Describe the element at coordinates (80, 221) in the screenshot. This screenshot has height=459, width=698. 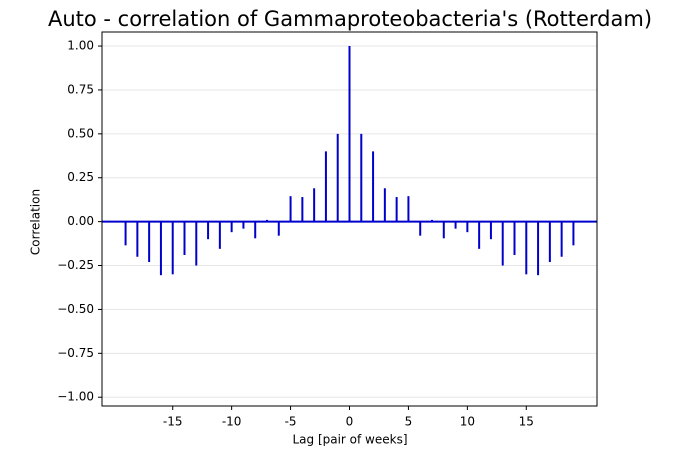
I see `y-tick-label: 0.00` at that location.